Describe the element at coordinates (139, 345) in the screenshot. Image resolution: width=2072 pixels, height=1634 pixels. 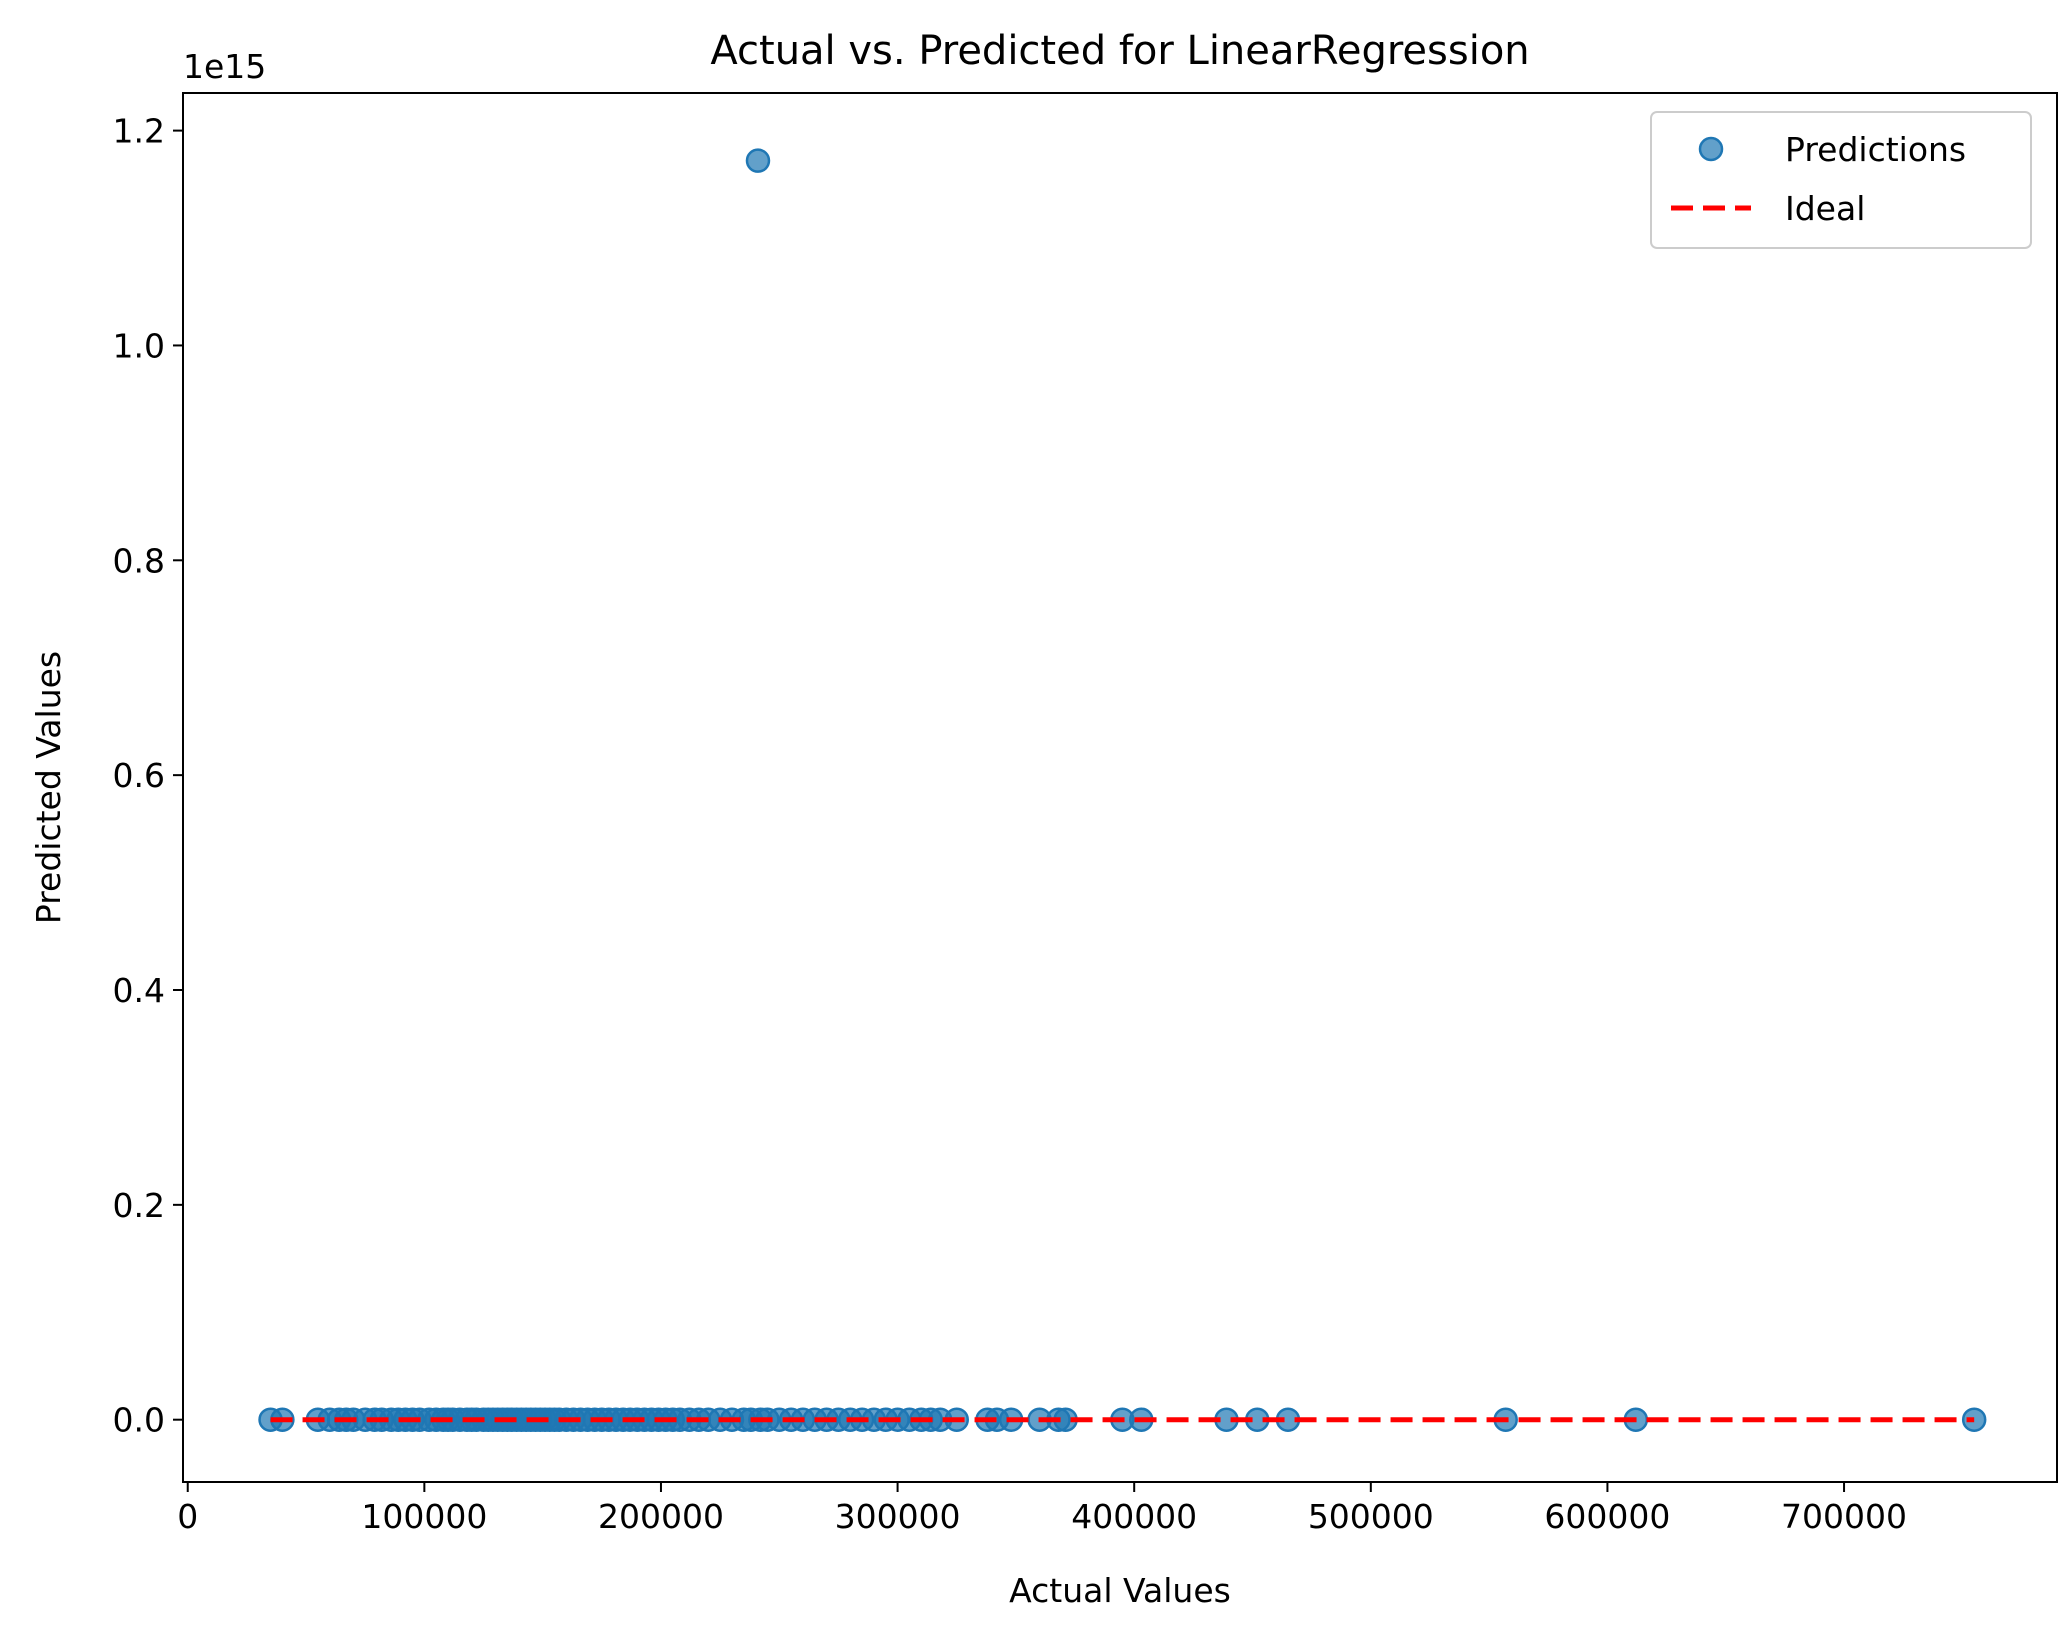
I see `y-tick-label: 1.0` at that location.